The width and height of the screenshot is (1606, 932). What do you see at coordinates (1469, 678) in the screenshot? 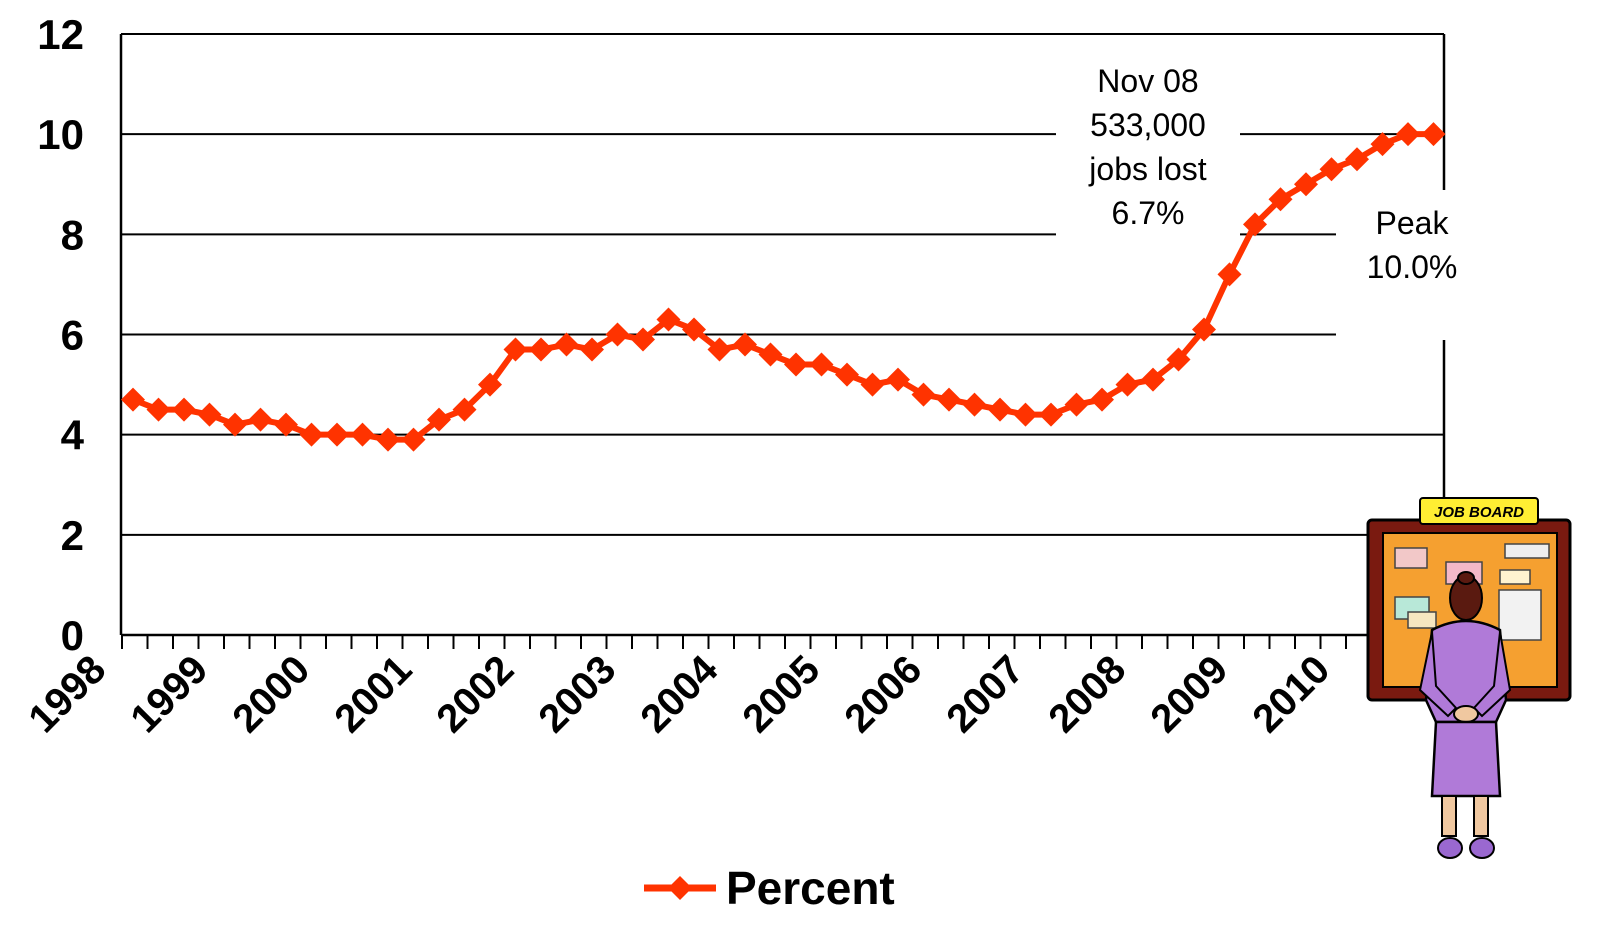
I see `job-board-woman-illustration: JOB BOARD` at bounding box center [1469, 678].